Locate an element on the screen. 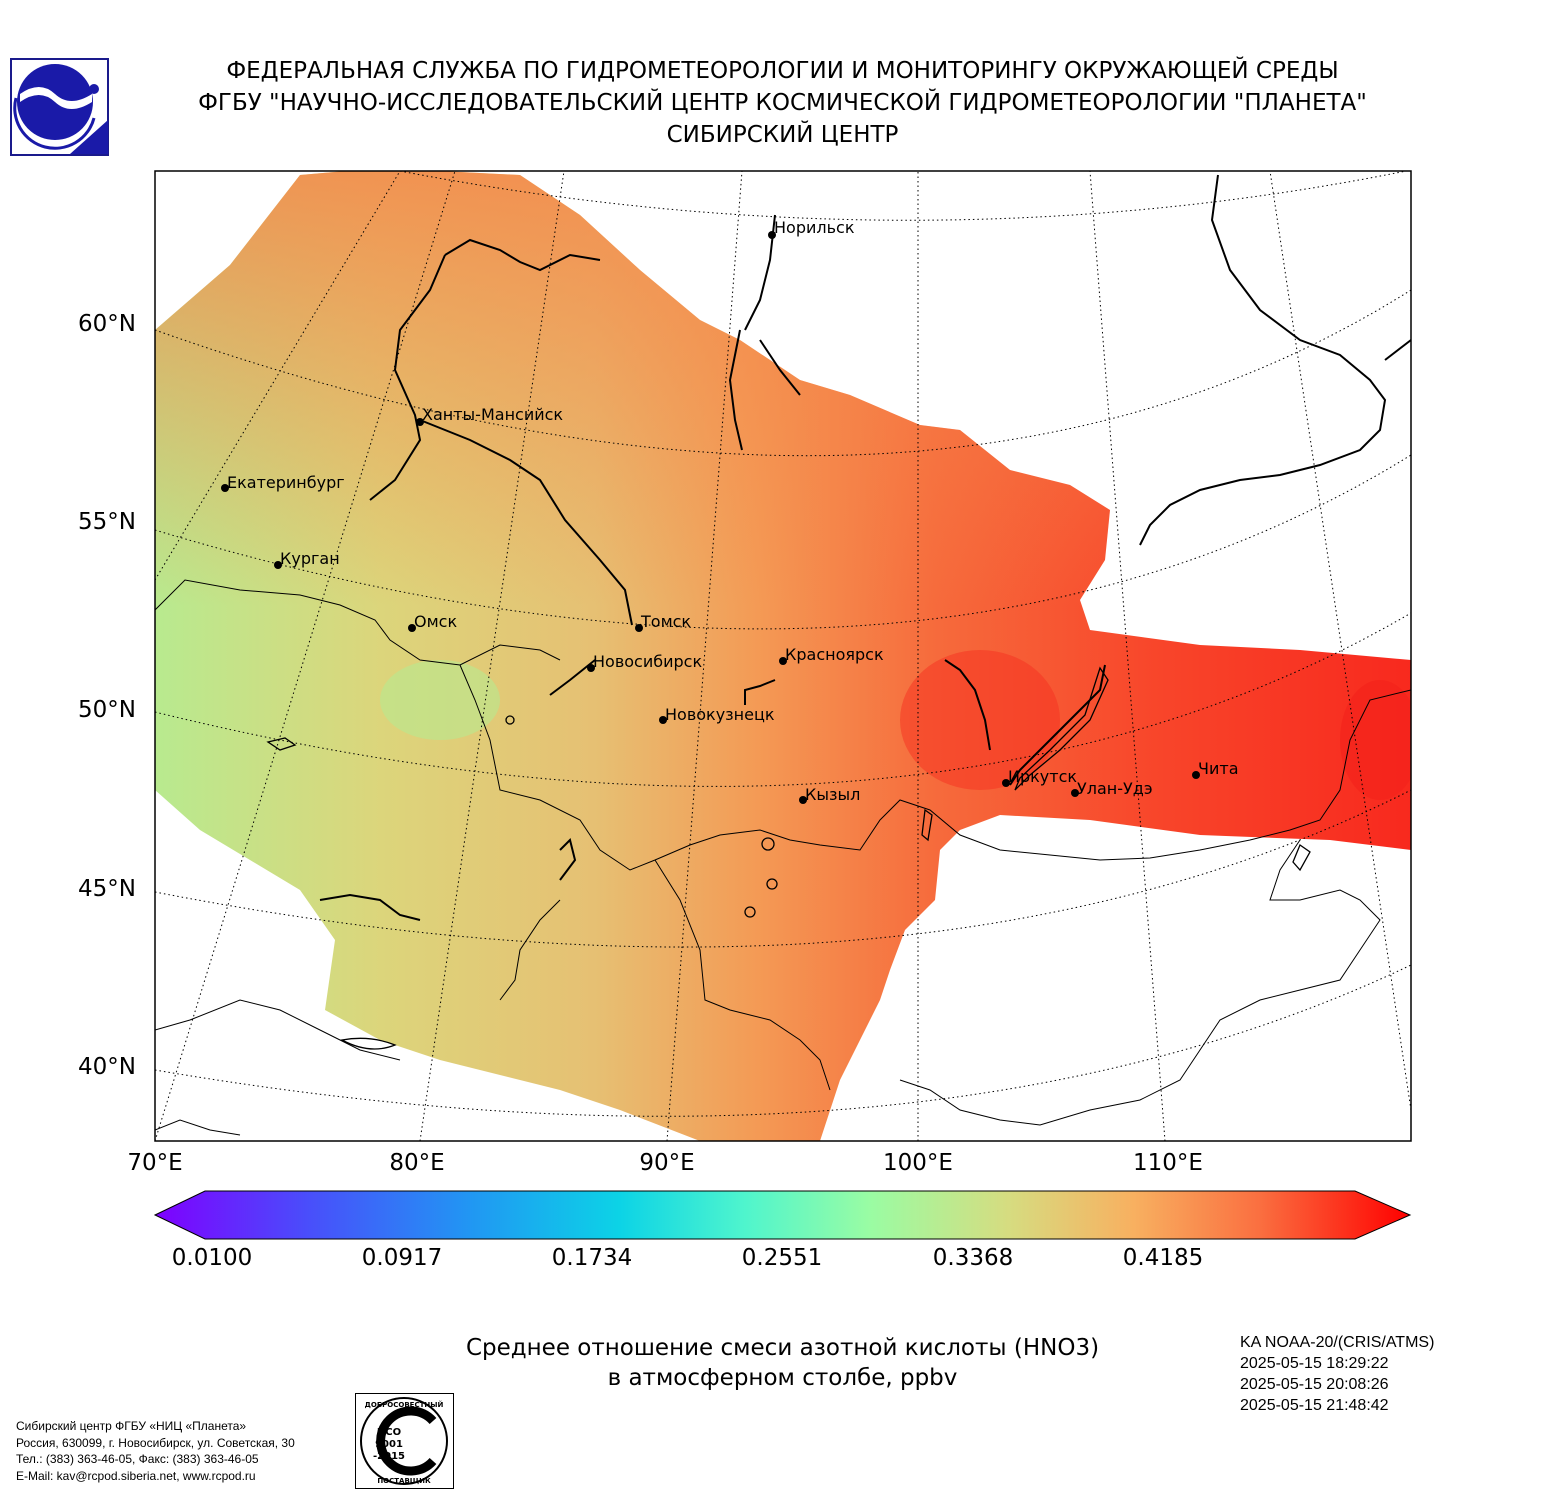  colorbar-tick-1: 0.0100 is located at coordinates (212, 1258).